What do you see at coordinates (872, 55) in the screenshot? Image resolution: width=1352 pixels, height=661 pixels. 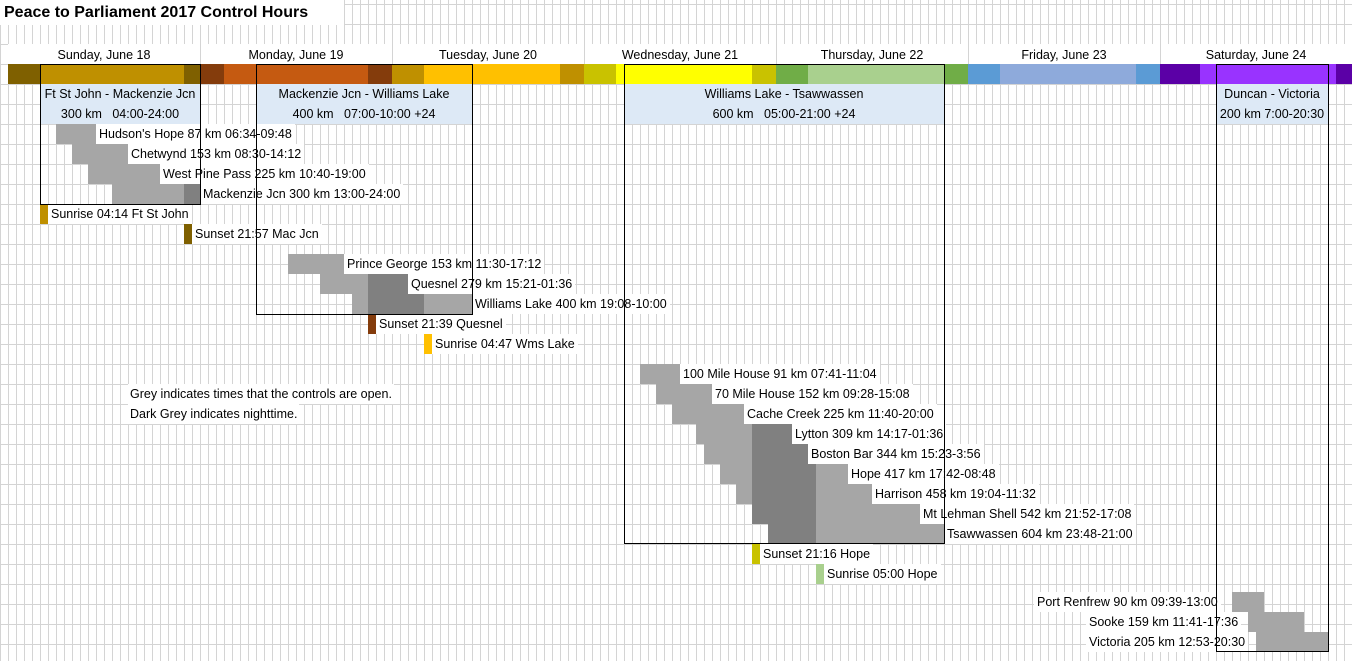 I see `day-header-thursday: Thursday, June 22` at bounding box center [872, 55].